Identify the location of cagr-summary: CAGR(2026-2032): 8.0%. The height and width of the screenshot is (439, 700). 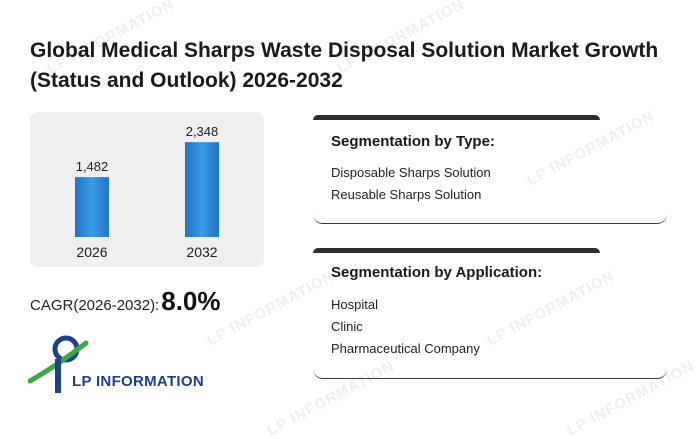
(125, 301).